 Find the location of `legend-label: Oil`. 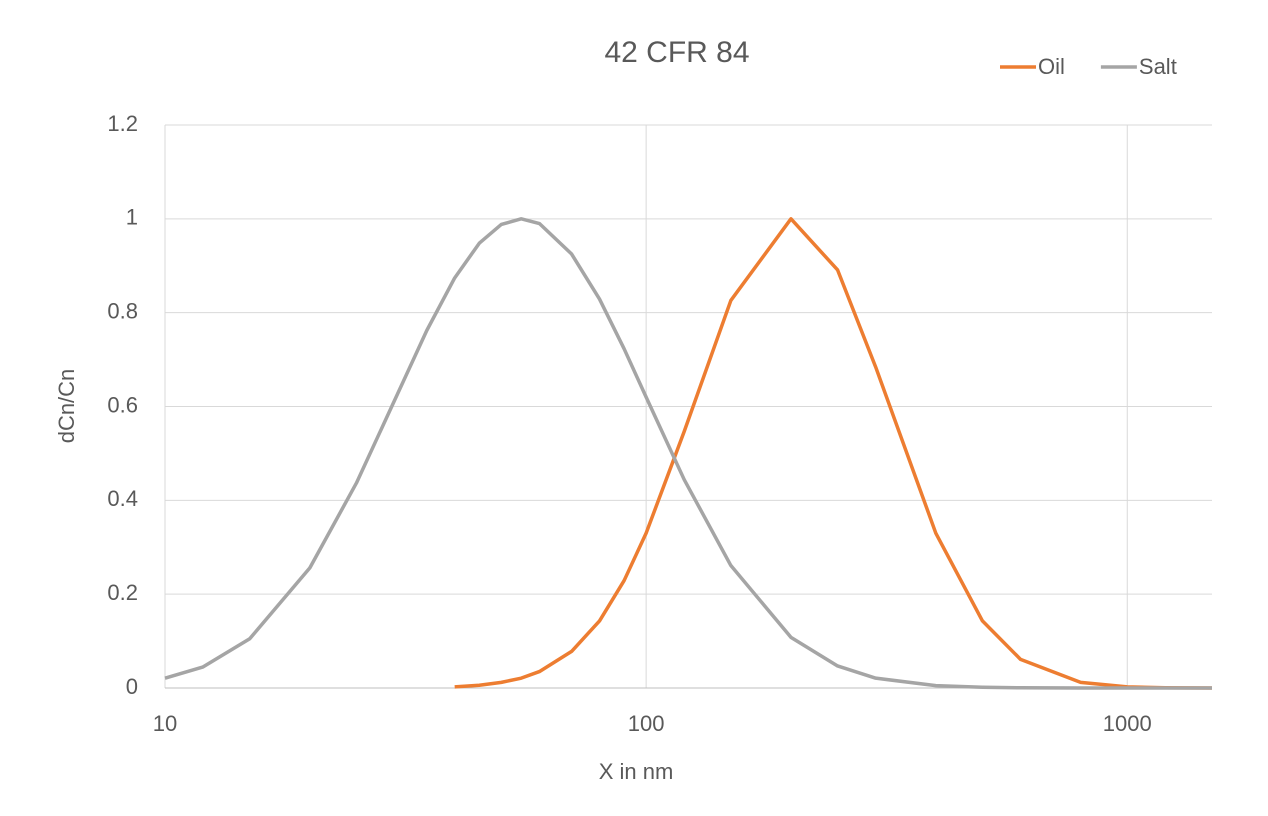

legend-label: Oil is located at coordinates (1051, 66).